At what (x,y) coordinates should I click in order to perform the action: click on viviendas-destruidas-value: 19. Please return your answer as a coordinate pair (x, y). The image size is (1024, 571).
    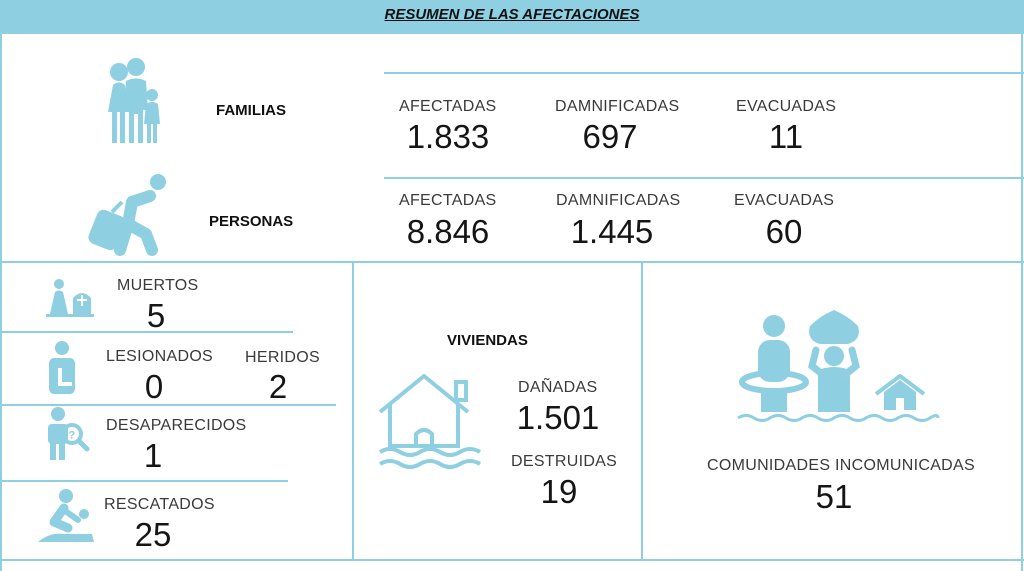
    Looking at the image, I should click on (559, 491).